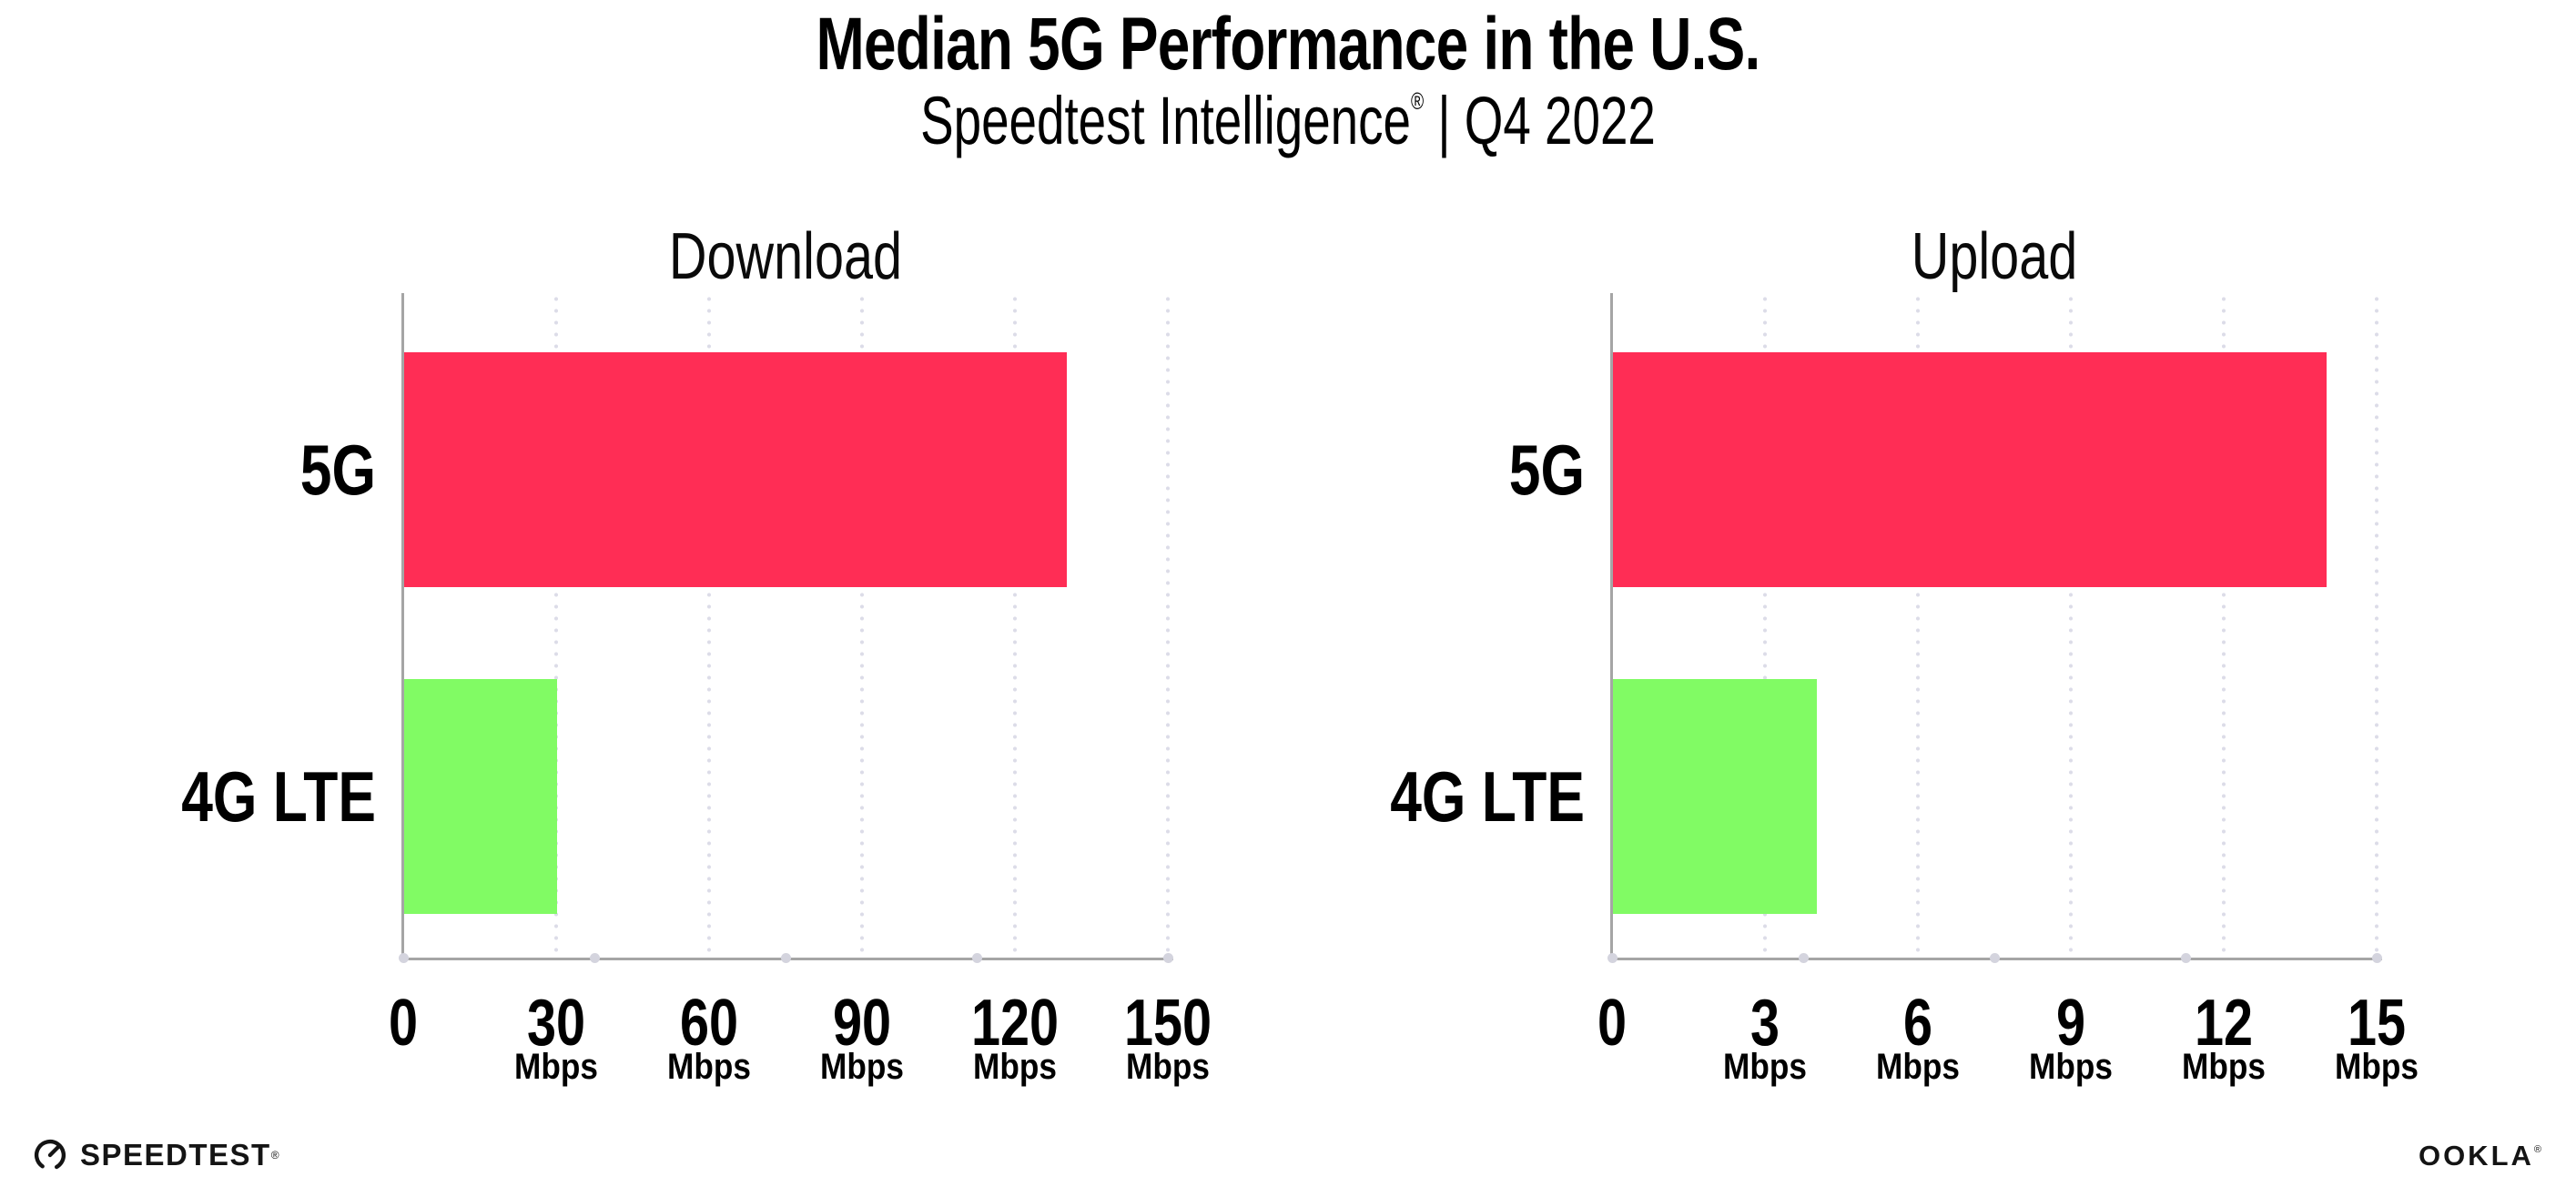  I want to click on tick-unit-upload-15: Mbps, so click(2377, 1067).